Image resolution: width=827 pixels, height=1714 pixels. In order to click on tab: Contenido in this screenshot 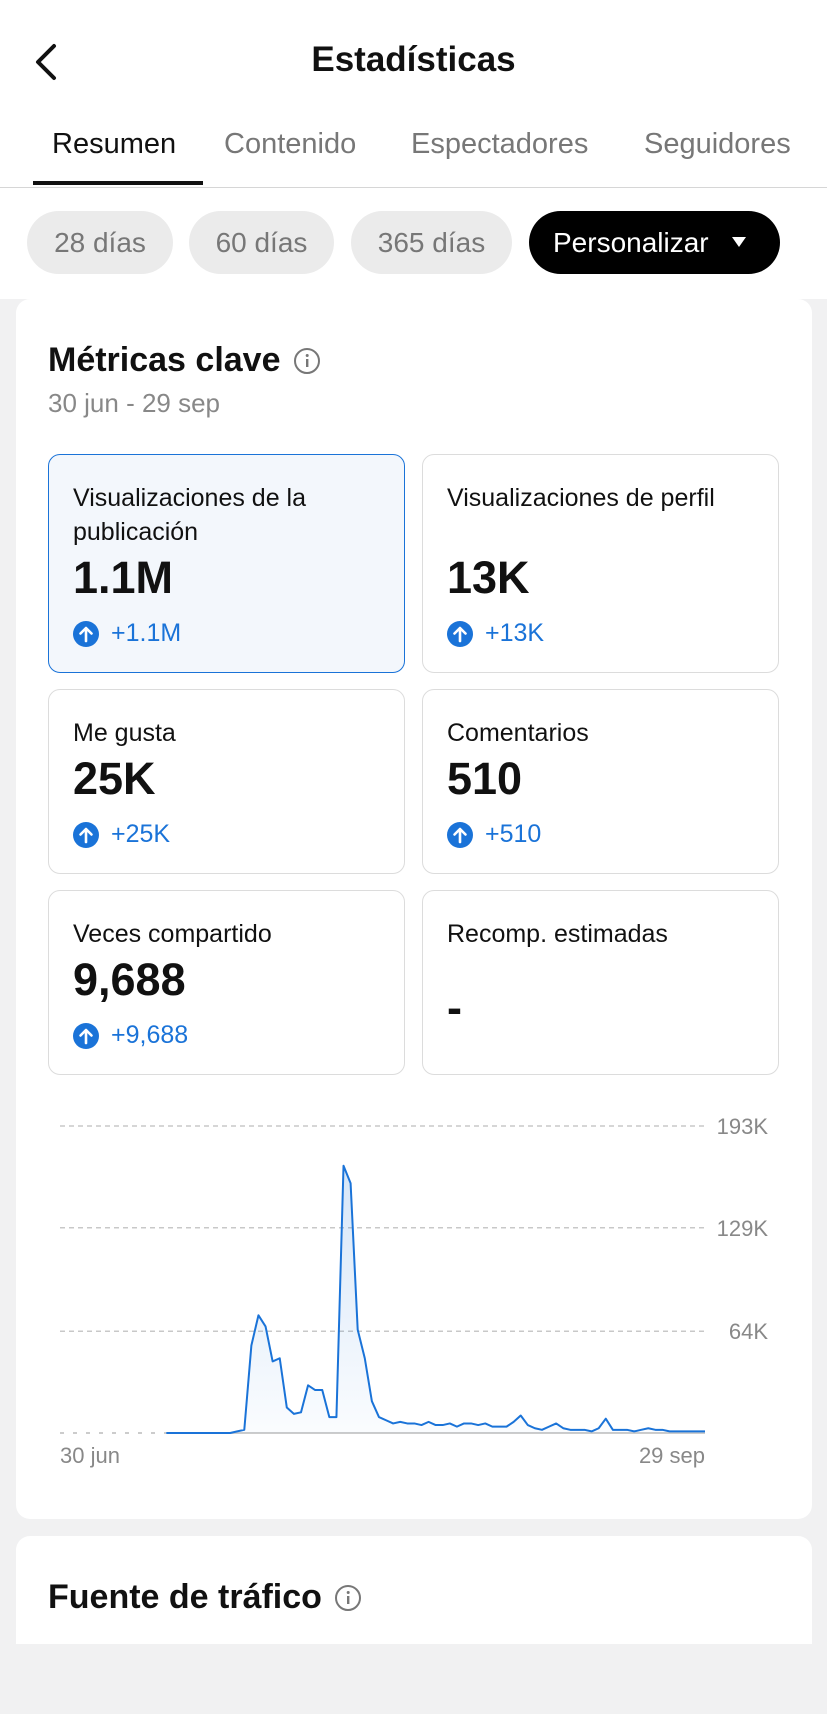, I will do `click(290, 144)`.